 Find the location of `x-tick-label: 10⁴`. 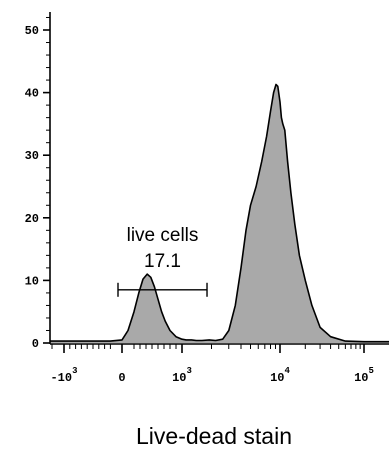

x-tick-label: 10⁴ is located at coordinates (280, 375).